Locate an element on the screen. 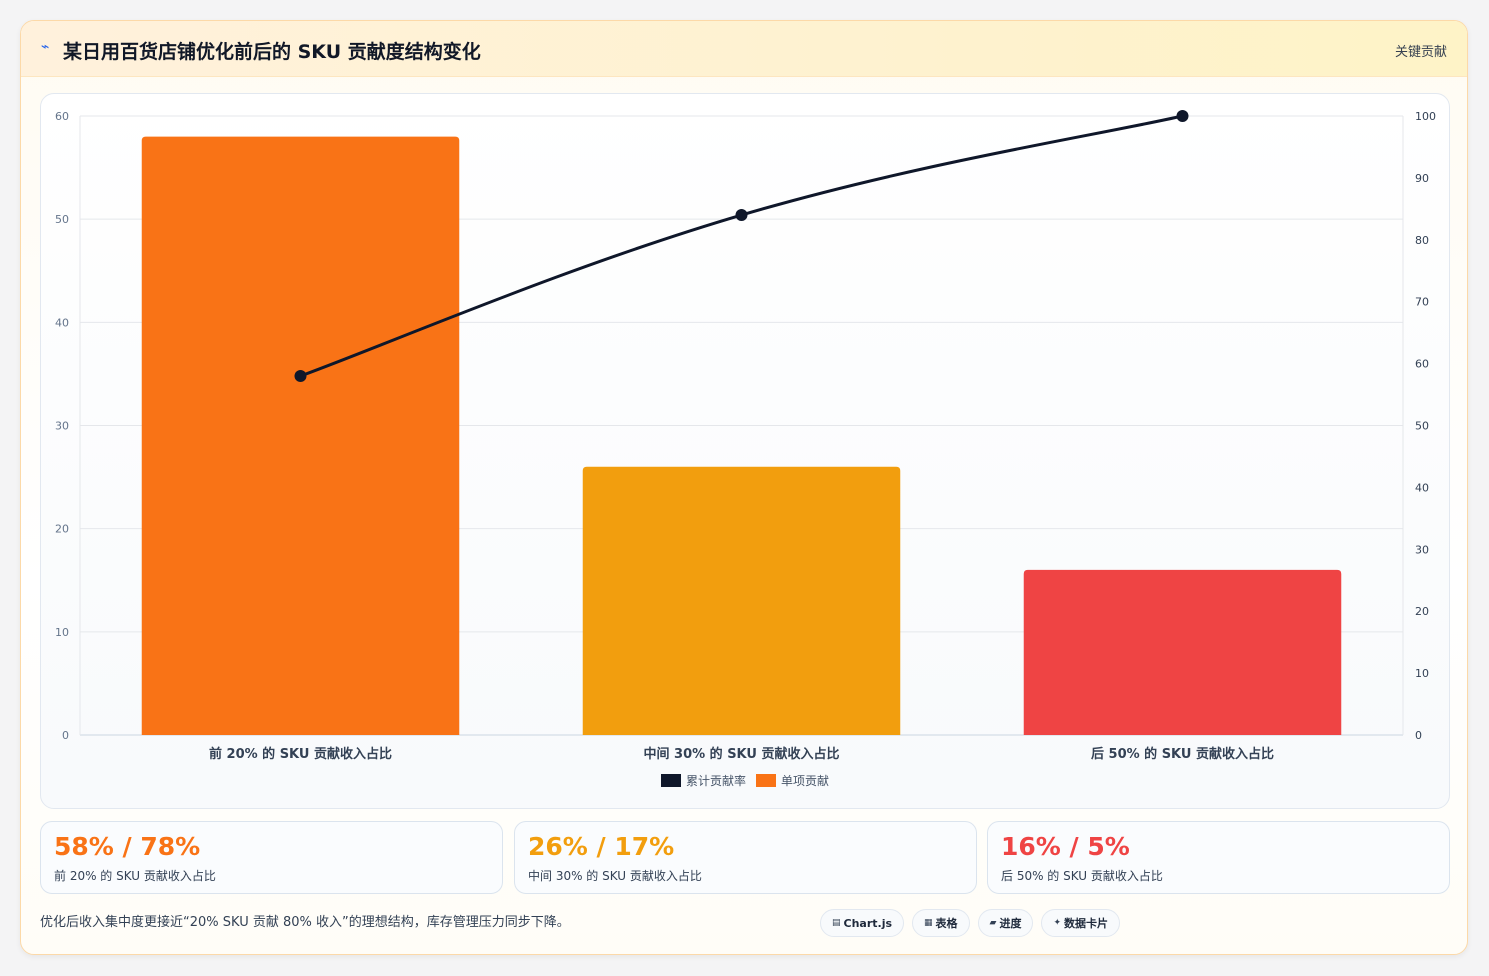 Image resolution: width=1489 pixels, height=976 pixels. chart-icon: ▤ is located at coordinates (836, 923).